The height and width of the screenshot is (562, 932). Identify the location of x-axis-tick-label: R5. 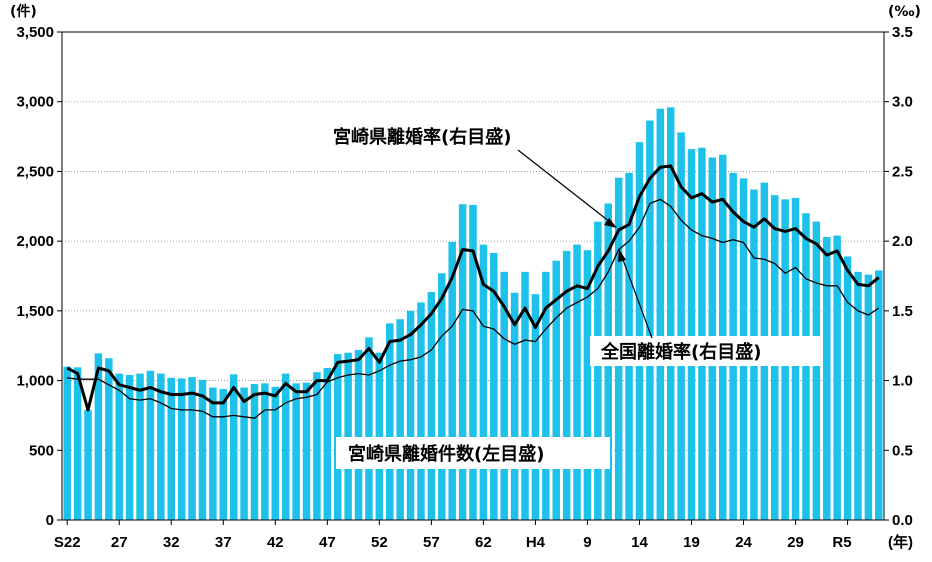
(841, 542).